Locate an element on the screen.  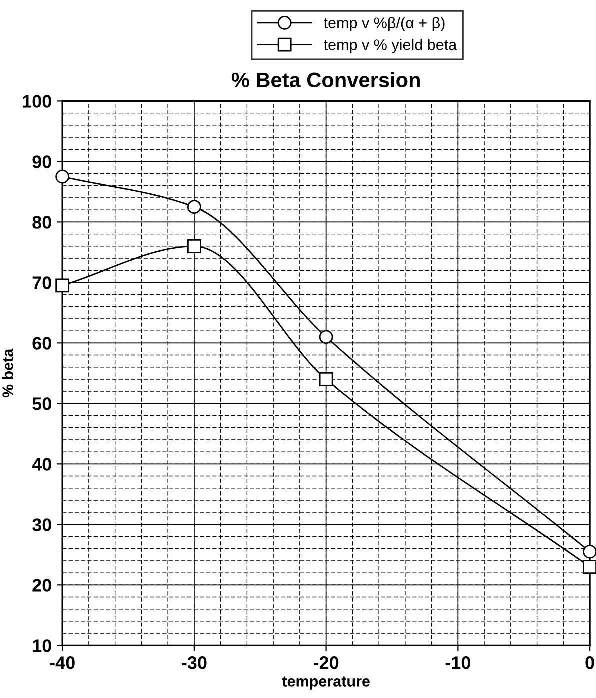
x-tick-label: -40 is located at coordinates (62, 663).